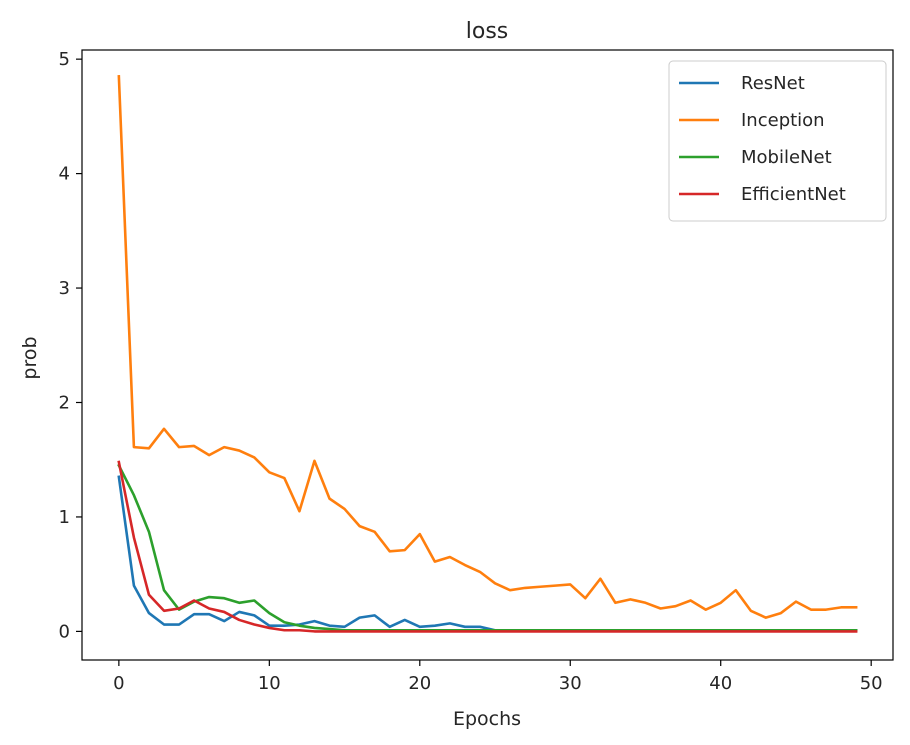 Image resolution: width=910 pixels, height=745 pixels. What do you see at coordinates (269, 683) in the screenshot?
I see `x-tick-label: 10` at bounding box center [269, 683].